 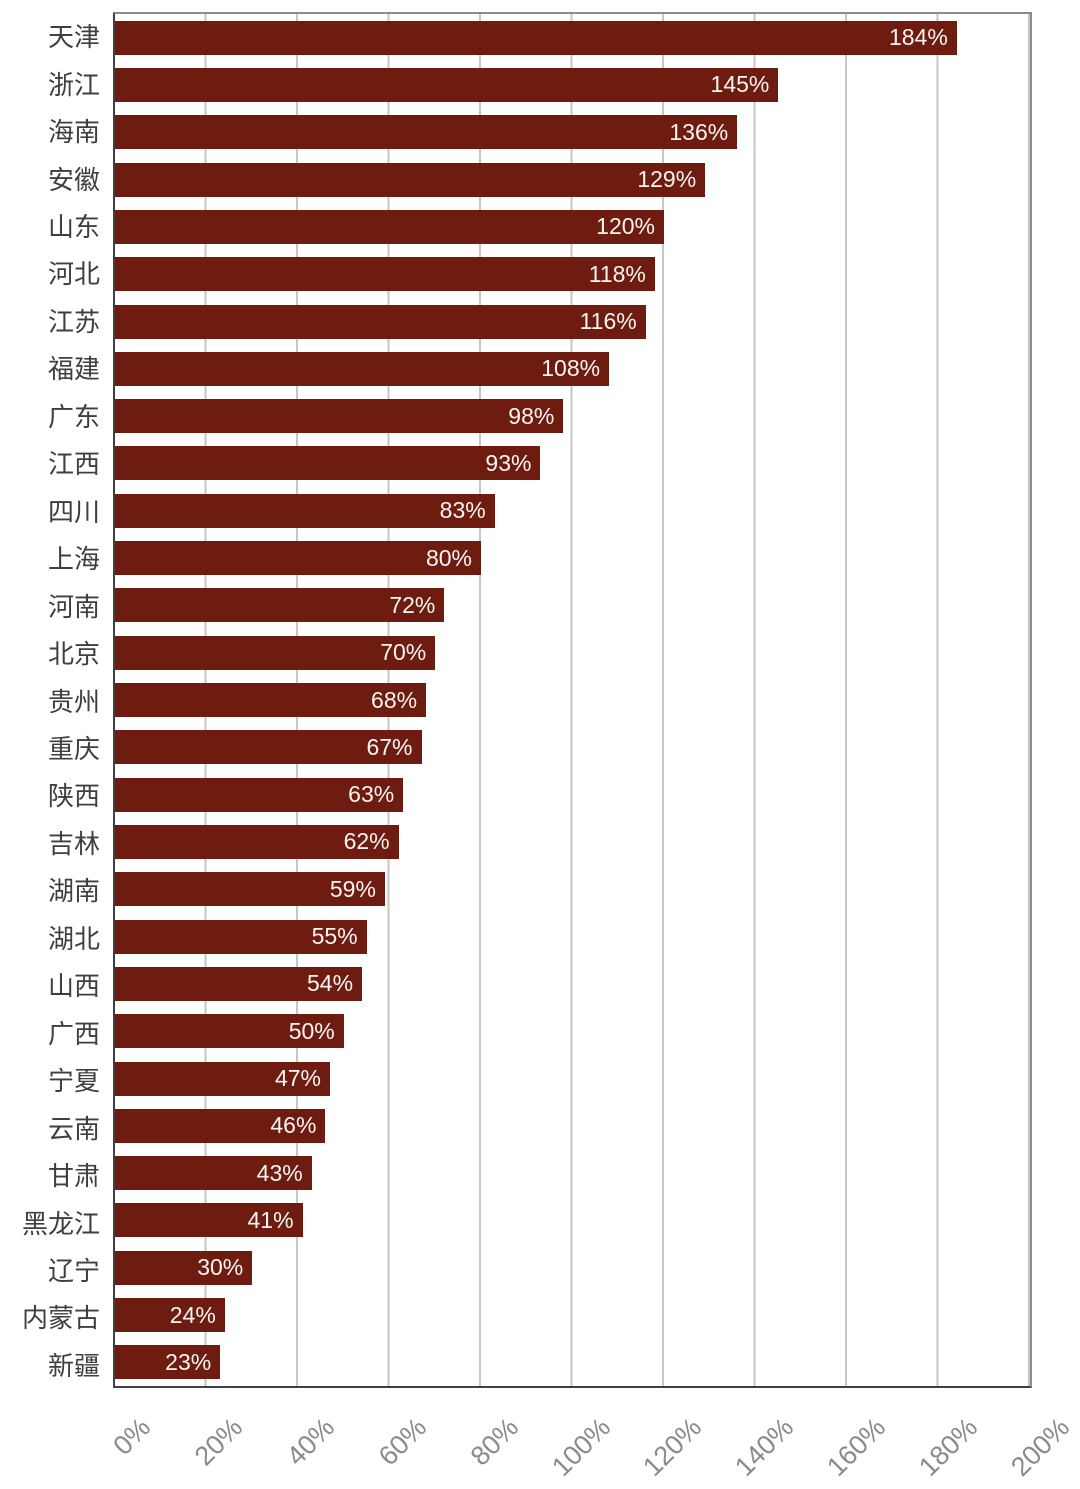 What do you see at coordinates (572, 1125) in the screenshot?
I see `bar-row: 46%` at bounding box center [572, 1125].